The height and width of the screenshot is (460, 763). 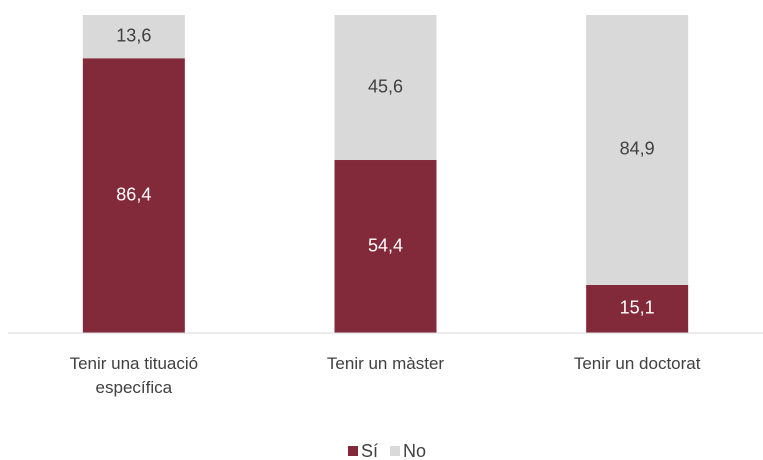 What do you see at coordinates (134, 375) in the screenshot?
I see `x-tick-label: Tenir una tituació específica` at bounding box center [134, 375].